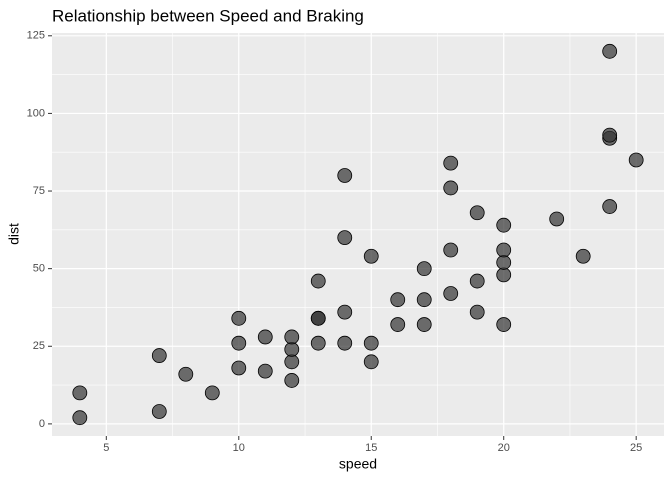 The height and width of the screenshot is (480, 672). What do you see at coordinates (42, 424) in the screenshot?
I see `y-tick-label: 0` at bounding box center [42, 424].